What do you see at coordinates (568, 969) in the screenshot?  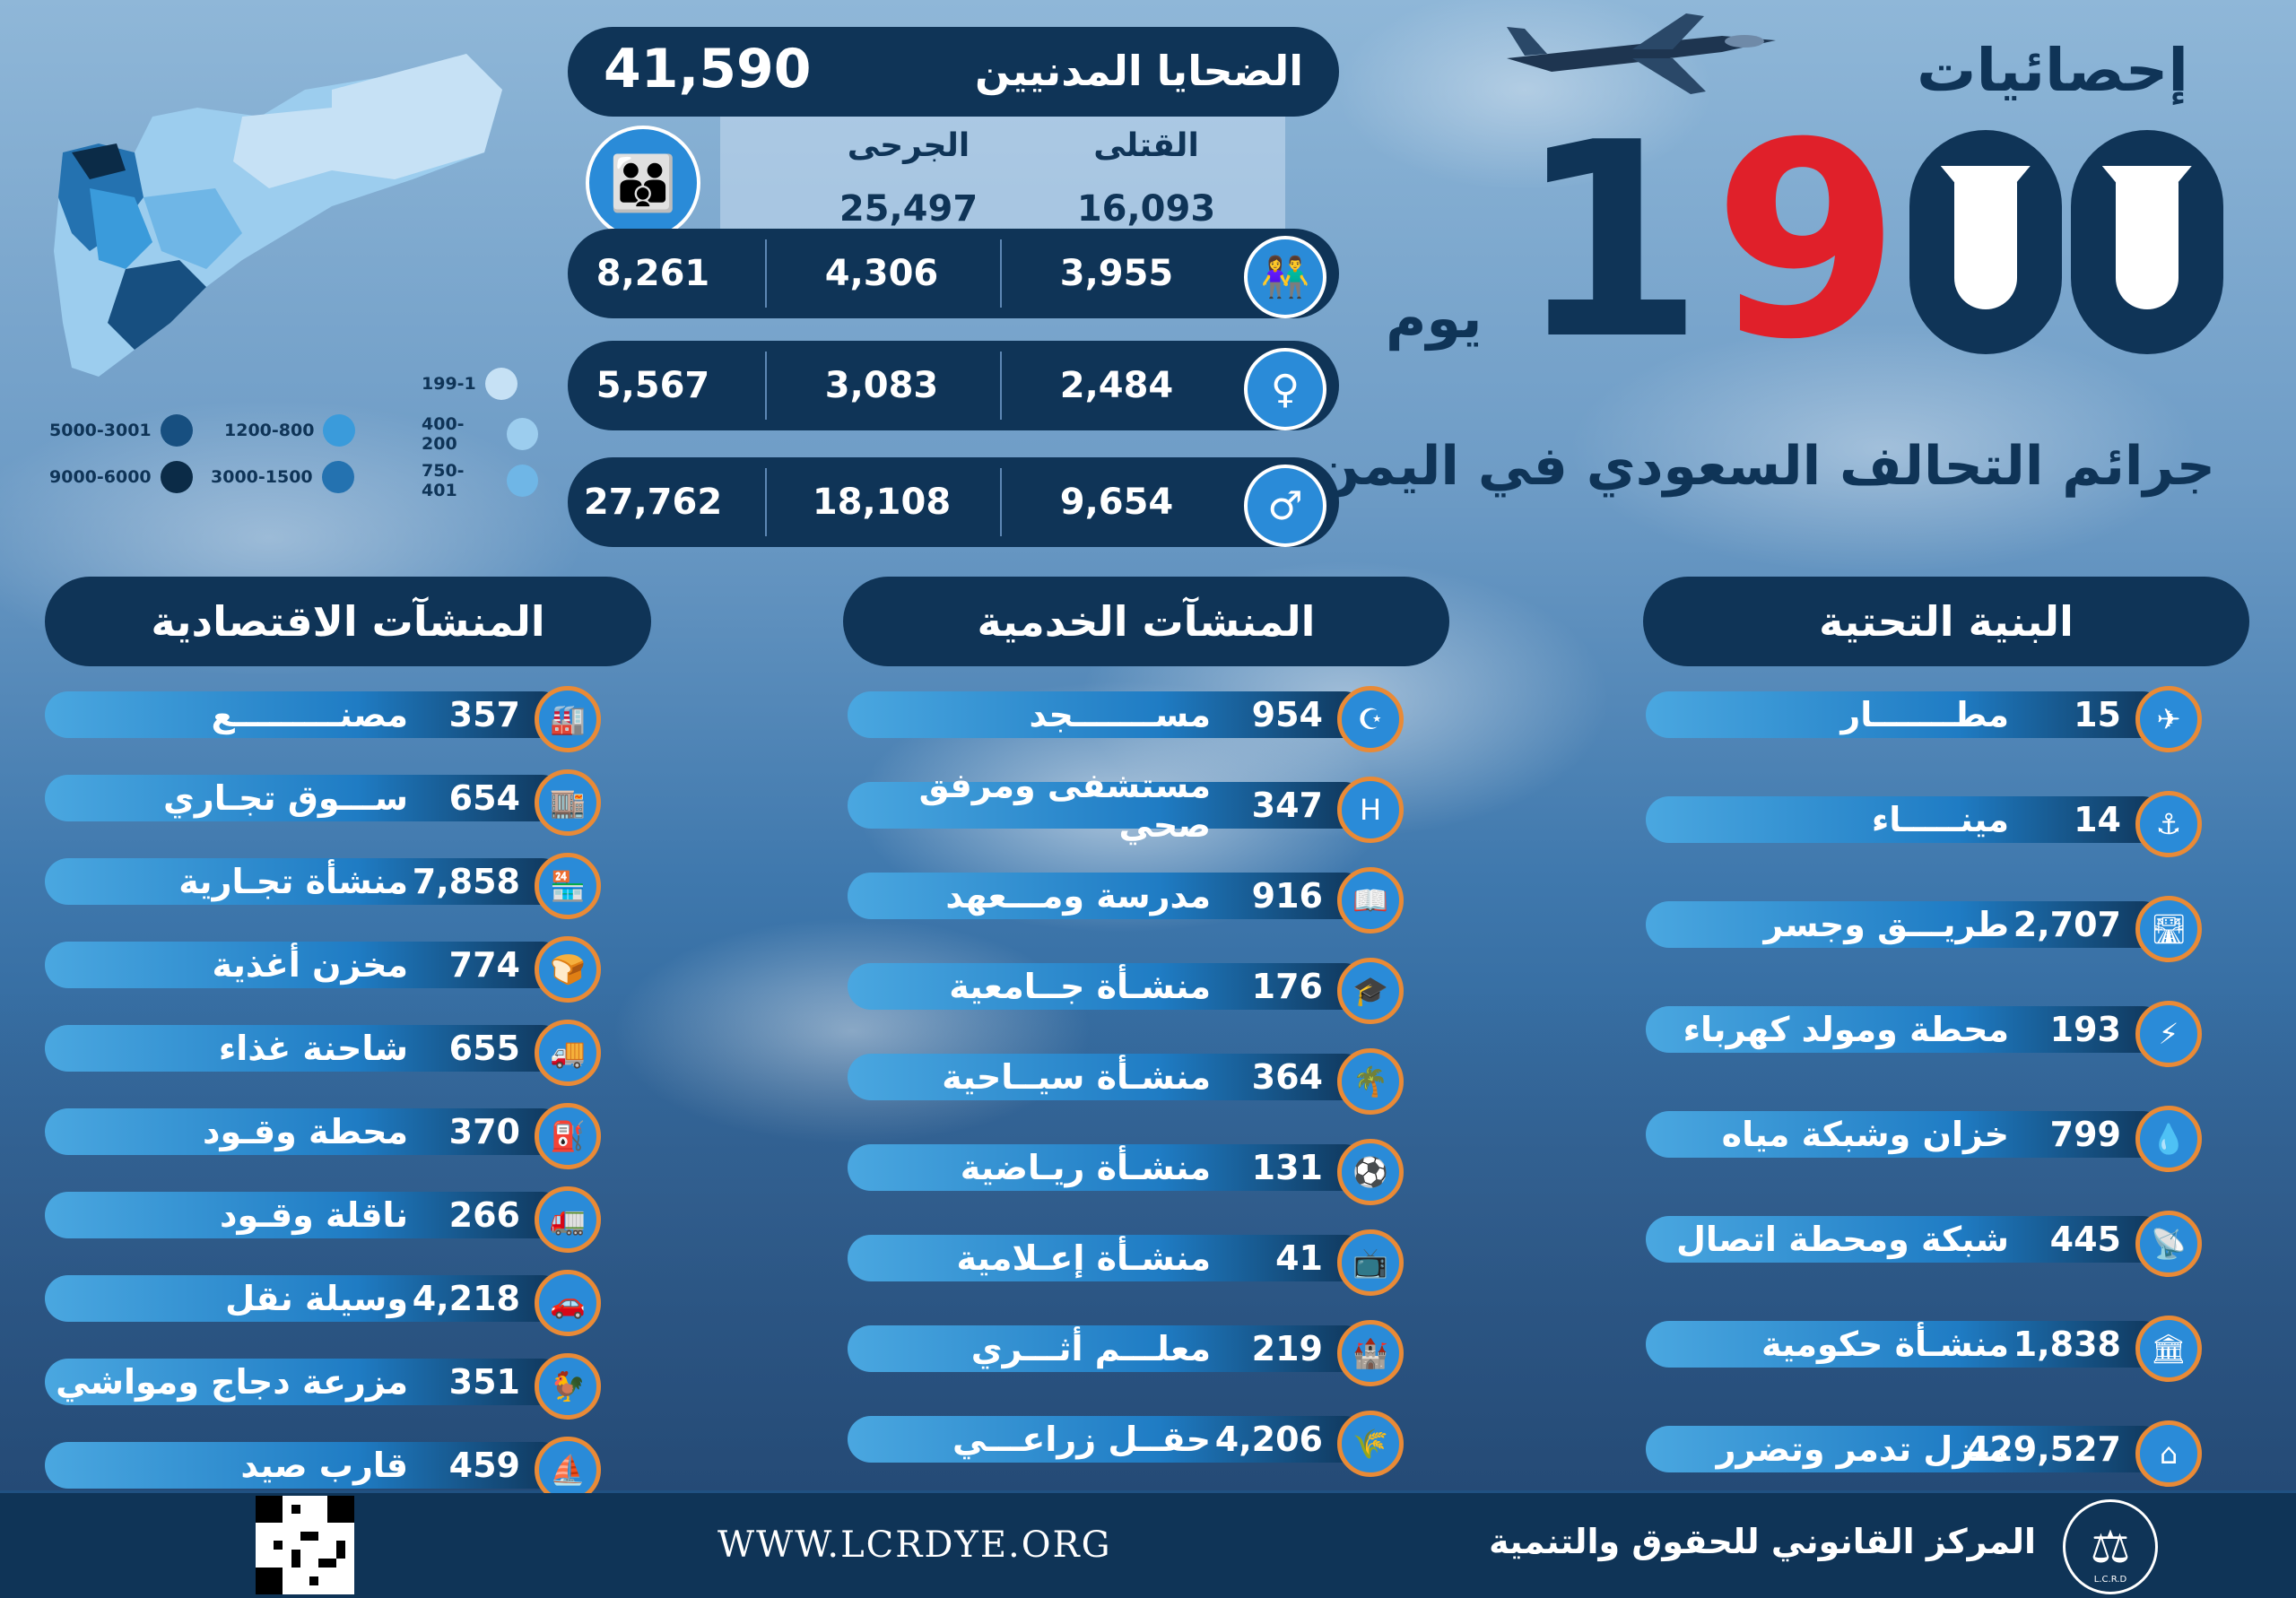 I see `food-store-icon: 🍞` at bounding box center [568, 969].